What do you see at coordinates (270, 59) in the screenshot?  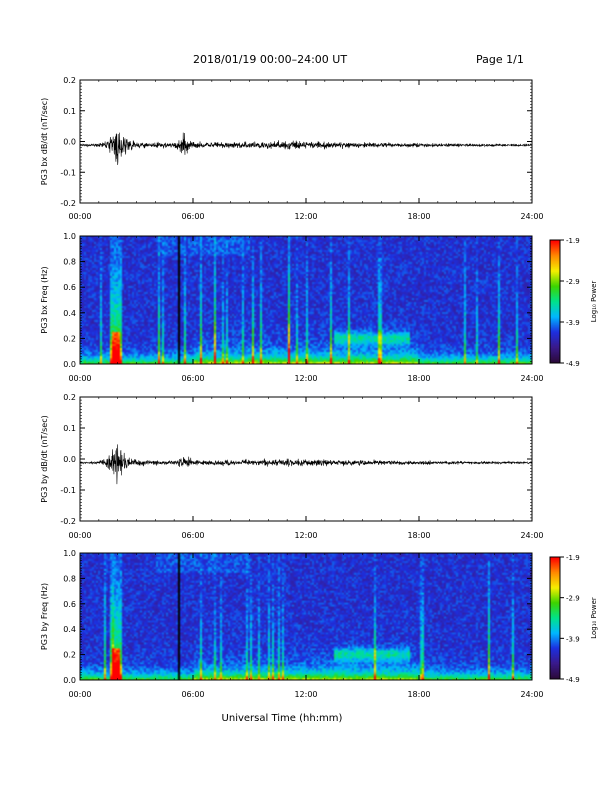 I see `page-title: 2018/01/19 00:00–24:00 UT` at bounding box center [270, 59].